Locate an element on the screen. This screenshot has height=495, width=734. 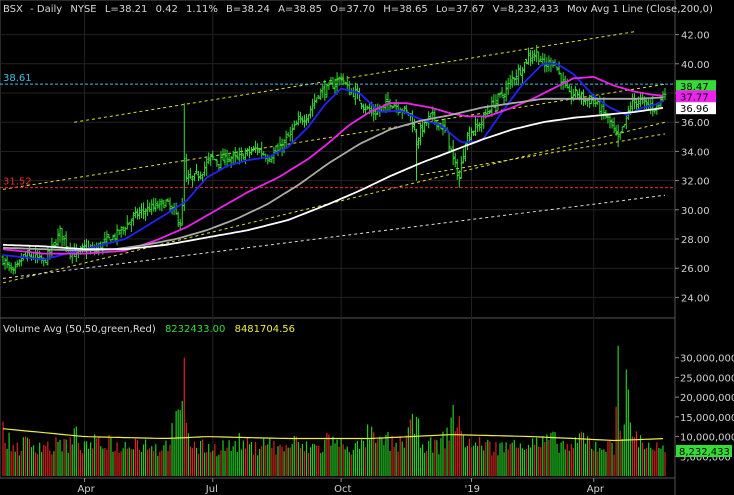
lower-level-label: 31.52 is located at coordinates (17, 182).